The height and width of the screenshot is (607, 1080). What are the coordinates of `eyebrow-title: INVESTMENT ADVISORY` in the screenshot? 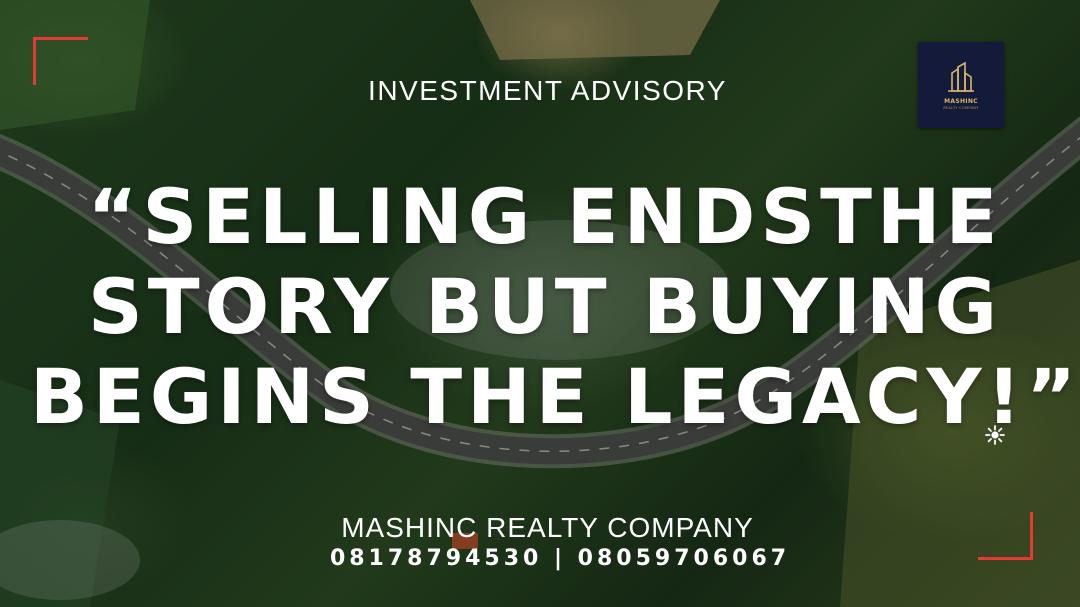 It's located at (540, 91).